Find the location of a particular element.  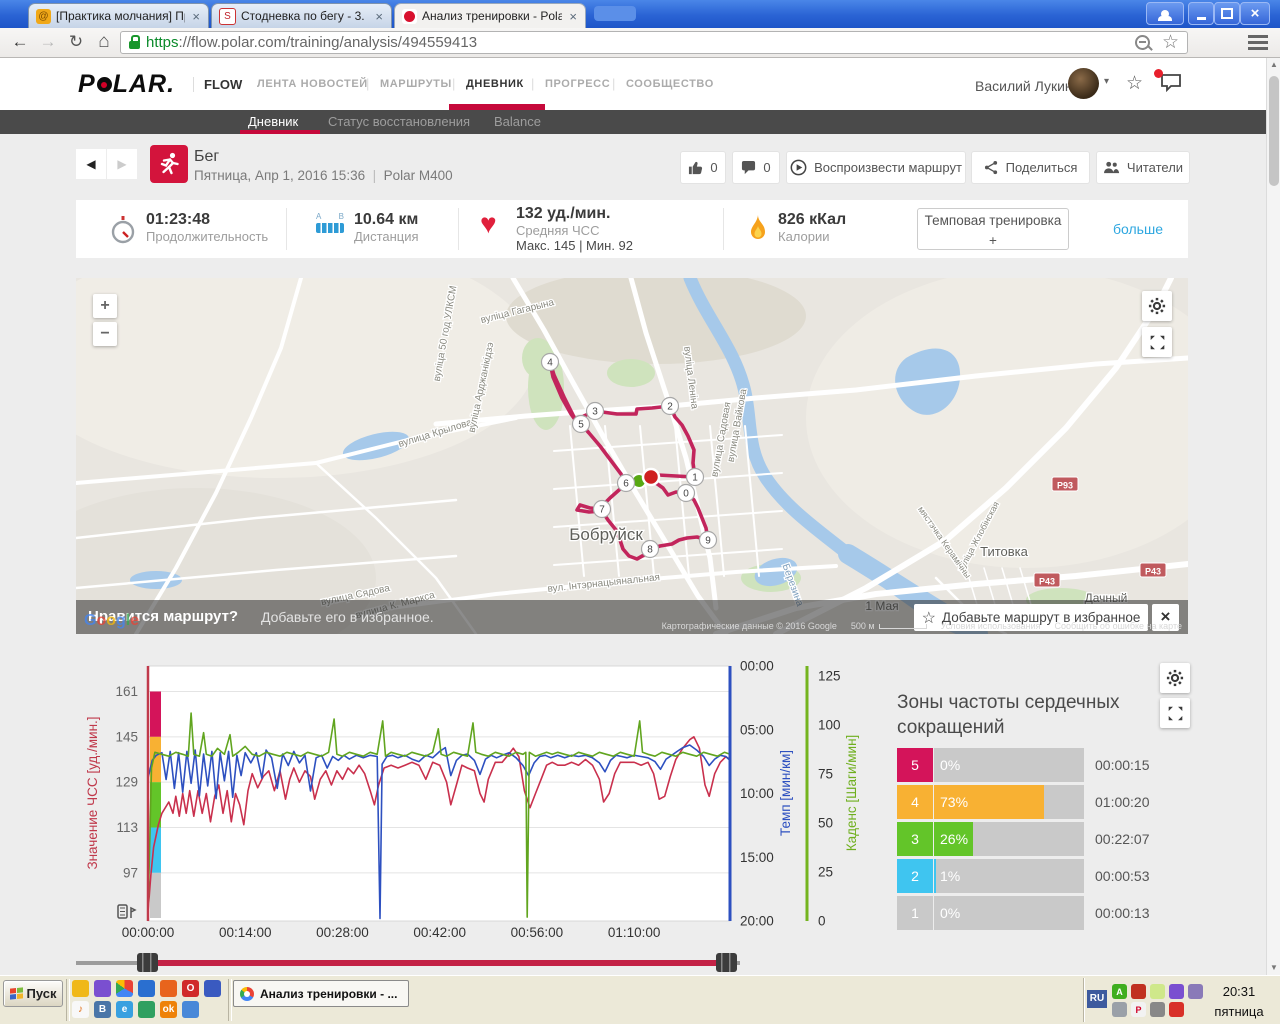

route-km-marker: 0 is located at coordinates (686, 493).